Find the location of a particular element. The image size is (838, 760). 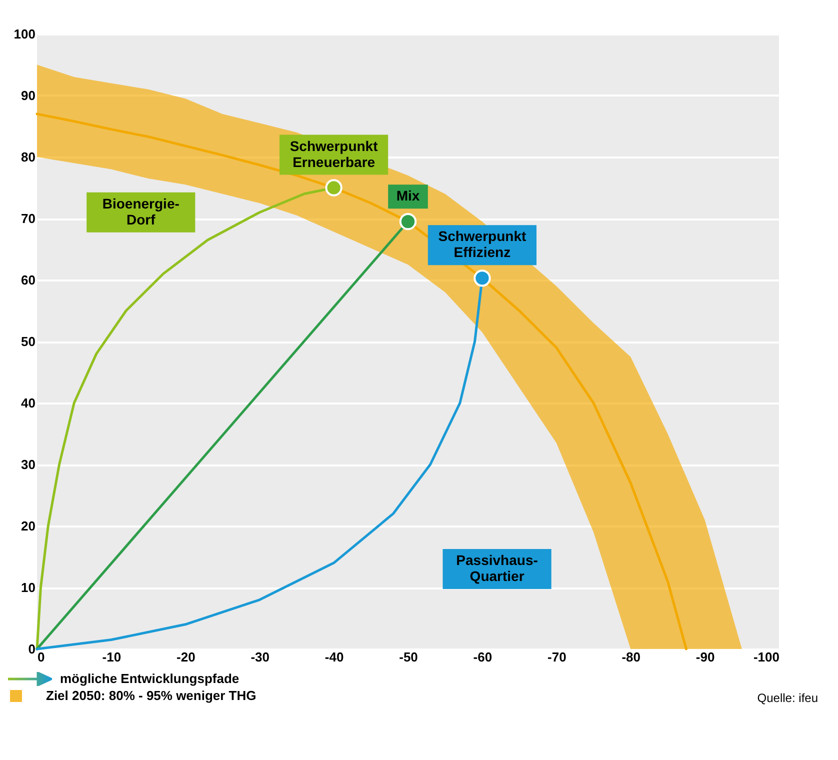

y-tick-label: 70 is located at coordinates (28, 218).